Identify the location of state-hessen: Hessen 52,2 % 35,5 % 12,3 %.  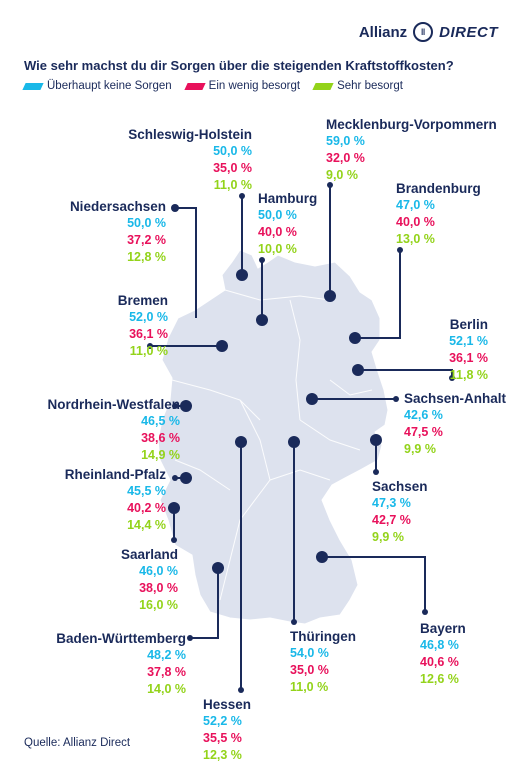
(227, 730).